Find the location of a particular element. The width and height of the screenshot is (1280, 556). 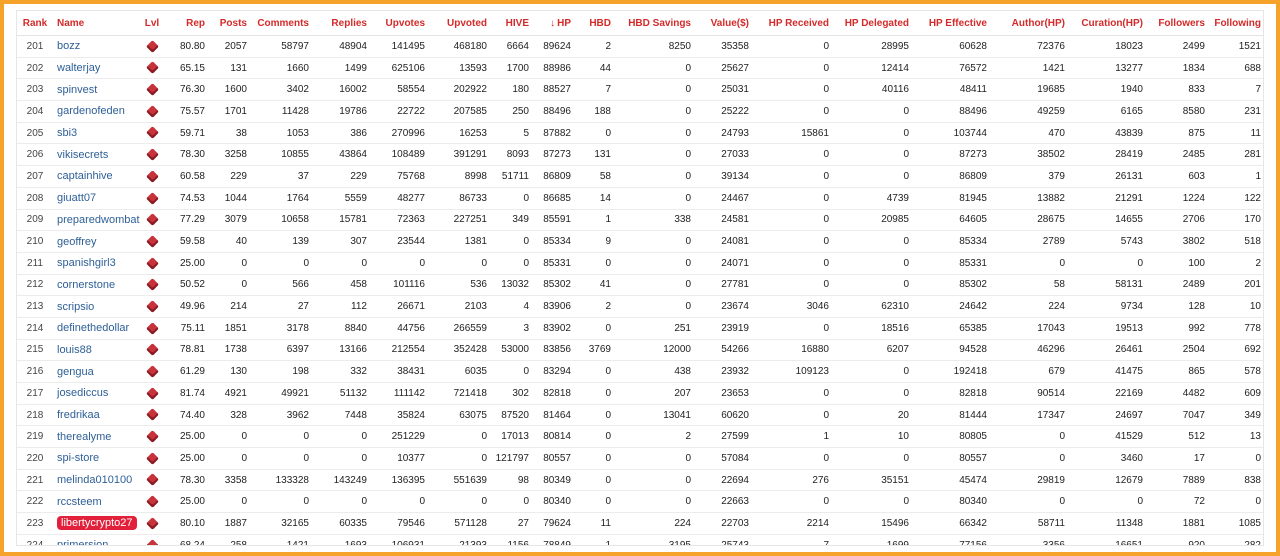

cell-curation-hp: 11348 is located at coordinates (1108, 523).